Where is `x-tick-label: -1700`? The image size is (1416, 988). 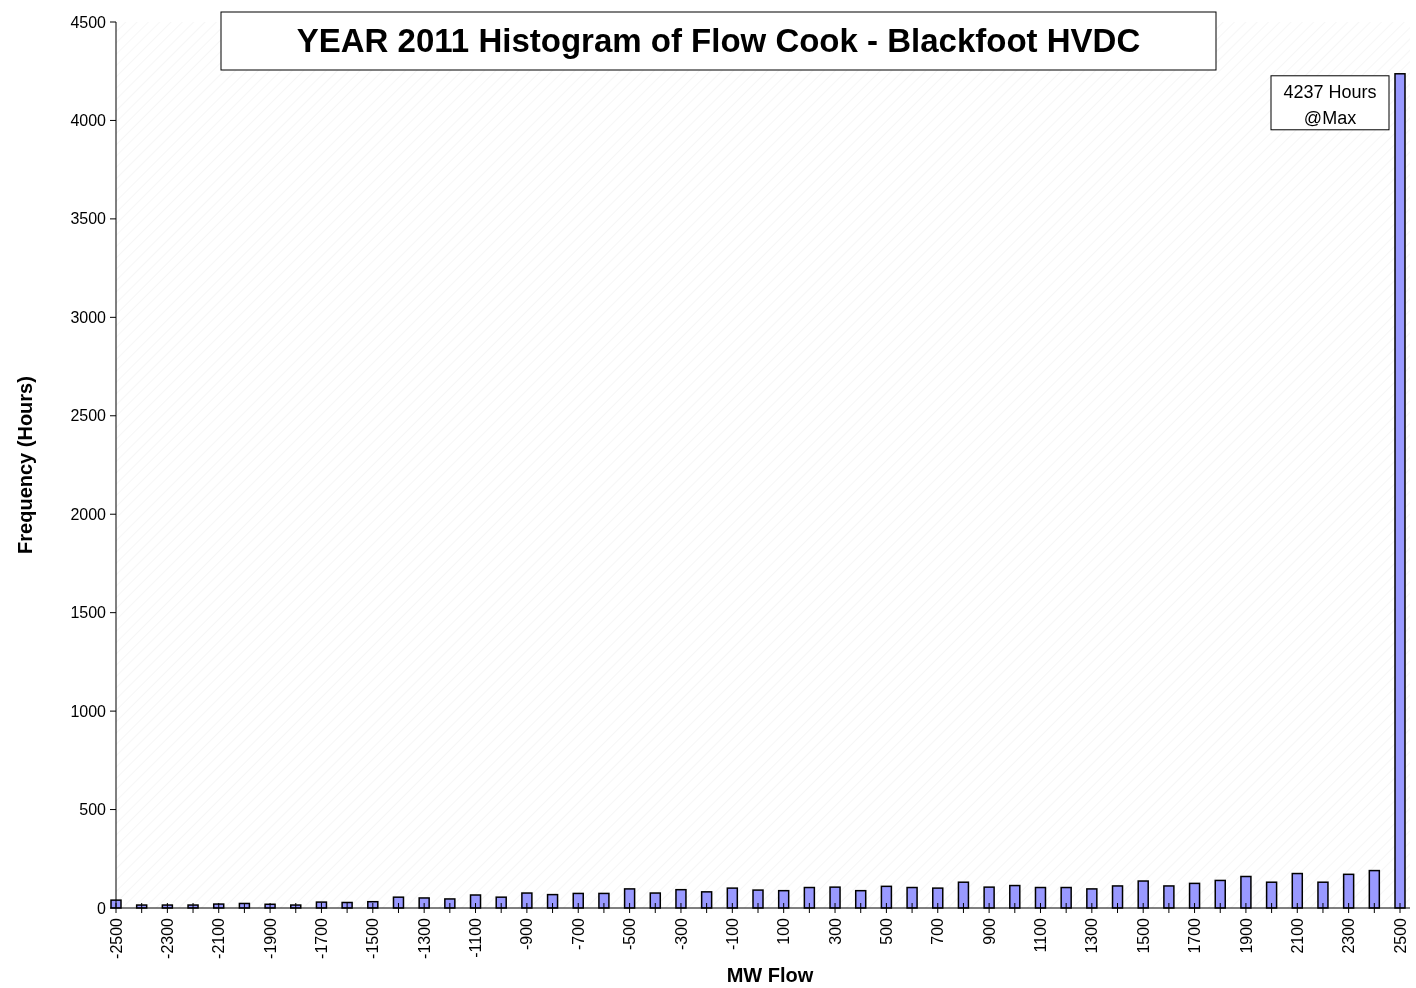
x-tick-label: -1700 is located at coordinates (322, 938).